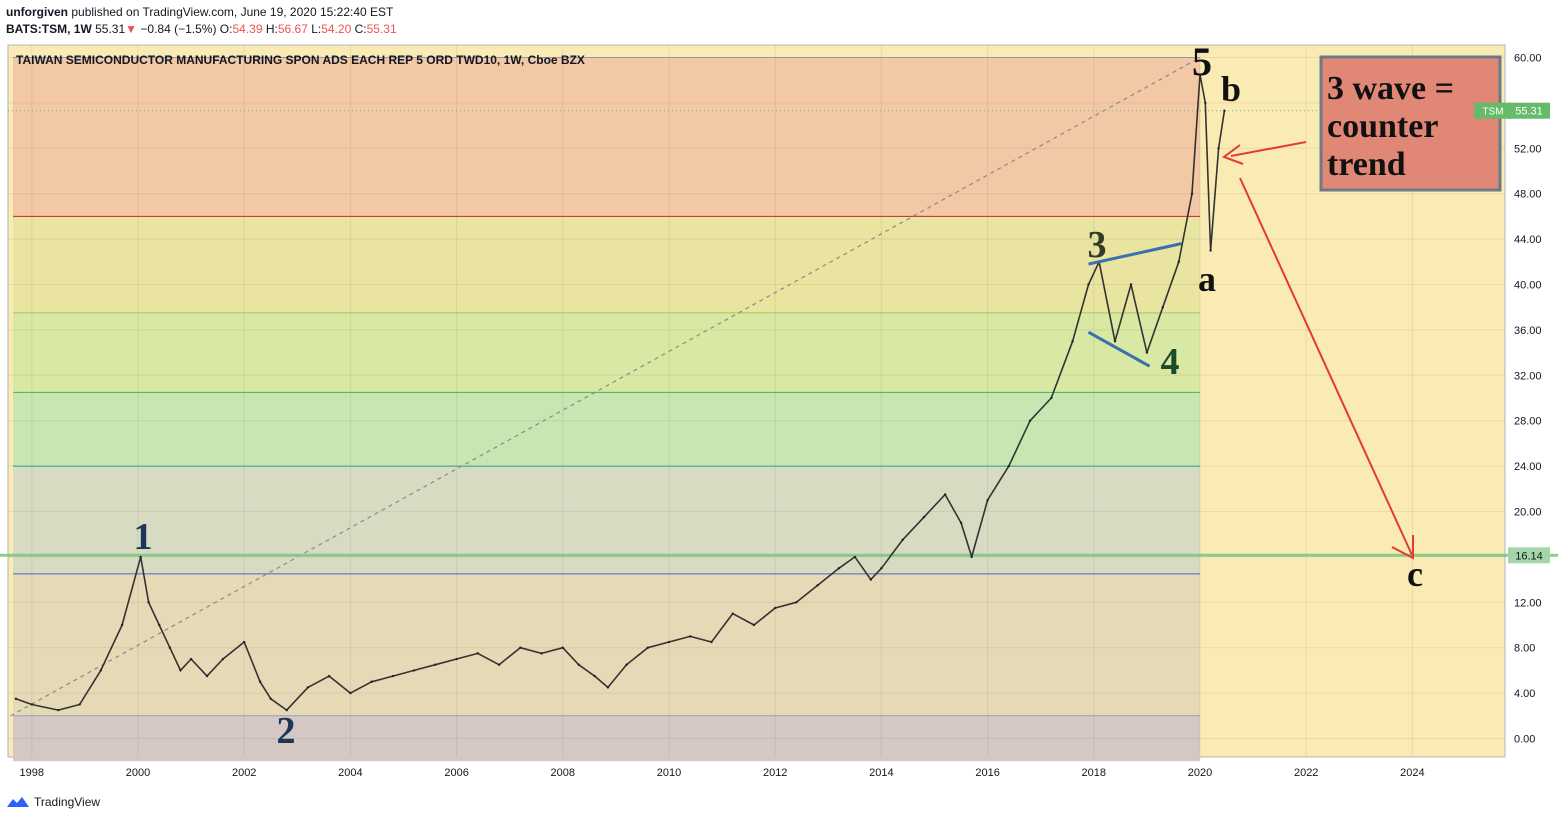  What do you see at coordinates (1524, 694) in the screenshot?
I see `y-tick-label: 4.00` at bounding box center [1524, 694].